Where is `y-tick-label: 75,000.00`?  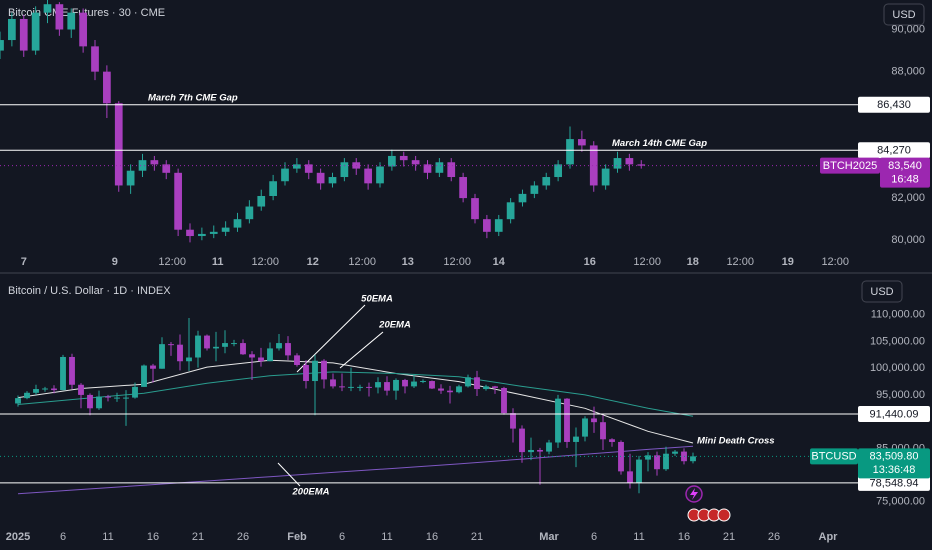
y-tick-label: 75,000.00 is located at coordinates (900, 502).